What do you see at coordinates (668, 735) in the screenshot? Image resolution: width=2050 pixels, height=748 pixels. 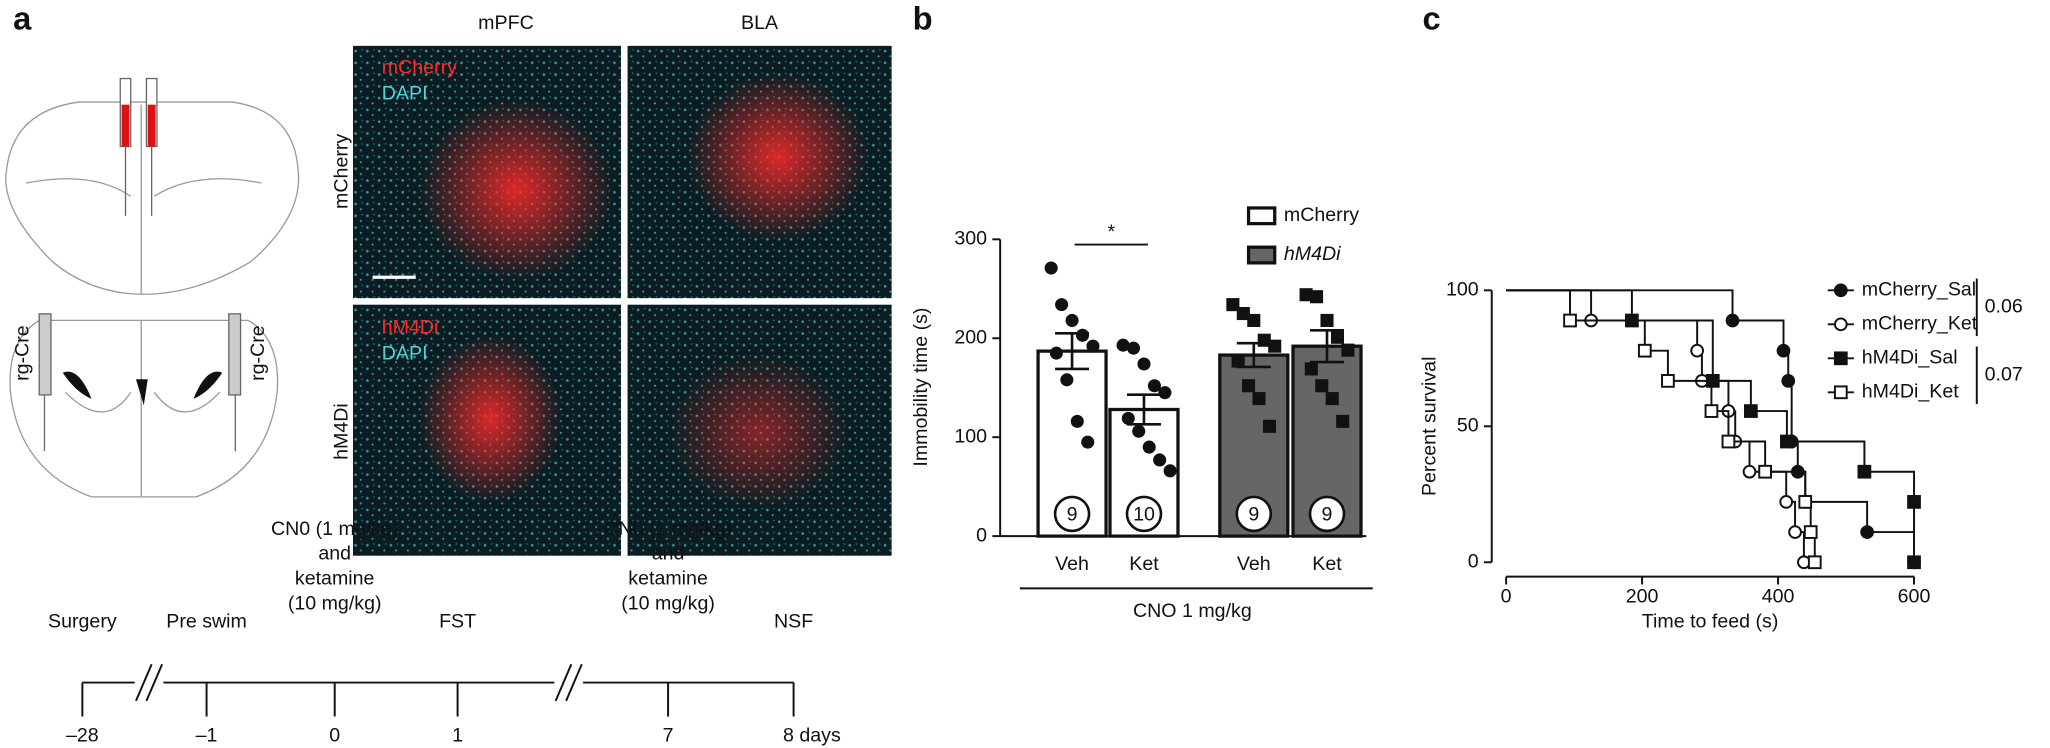 I see `timeline-day: 7` at bounding box center [668, 735].